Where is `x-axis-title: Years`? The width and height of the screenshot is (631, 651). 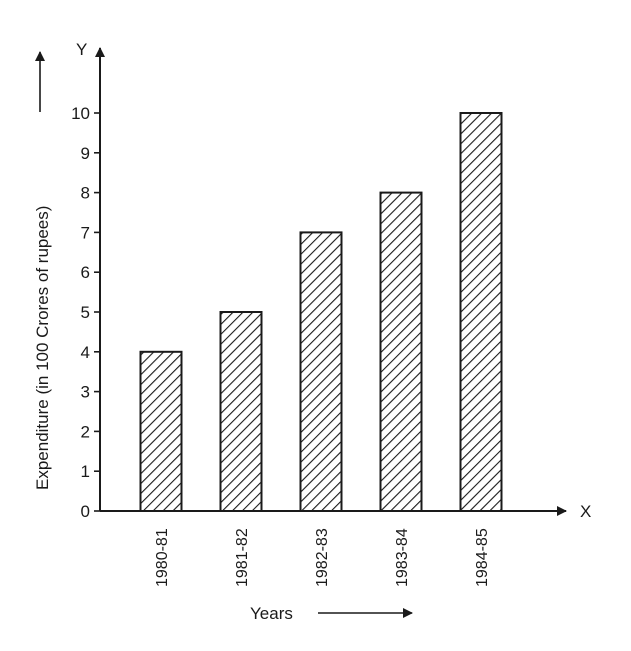 x-axis-title: Years is located at coordinates (271, 613).